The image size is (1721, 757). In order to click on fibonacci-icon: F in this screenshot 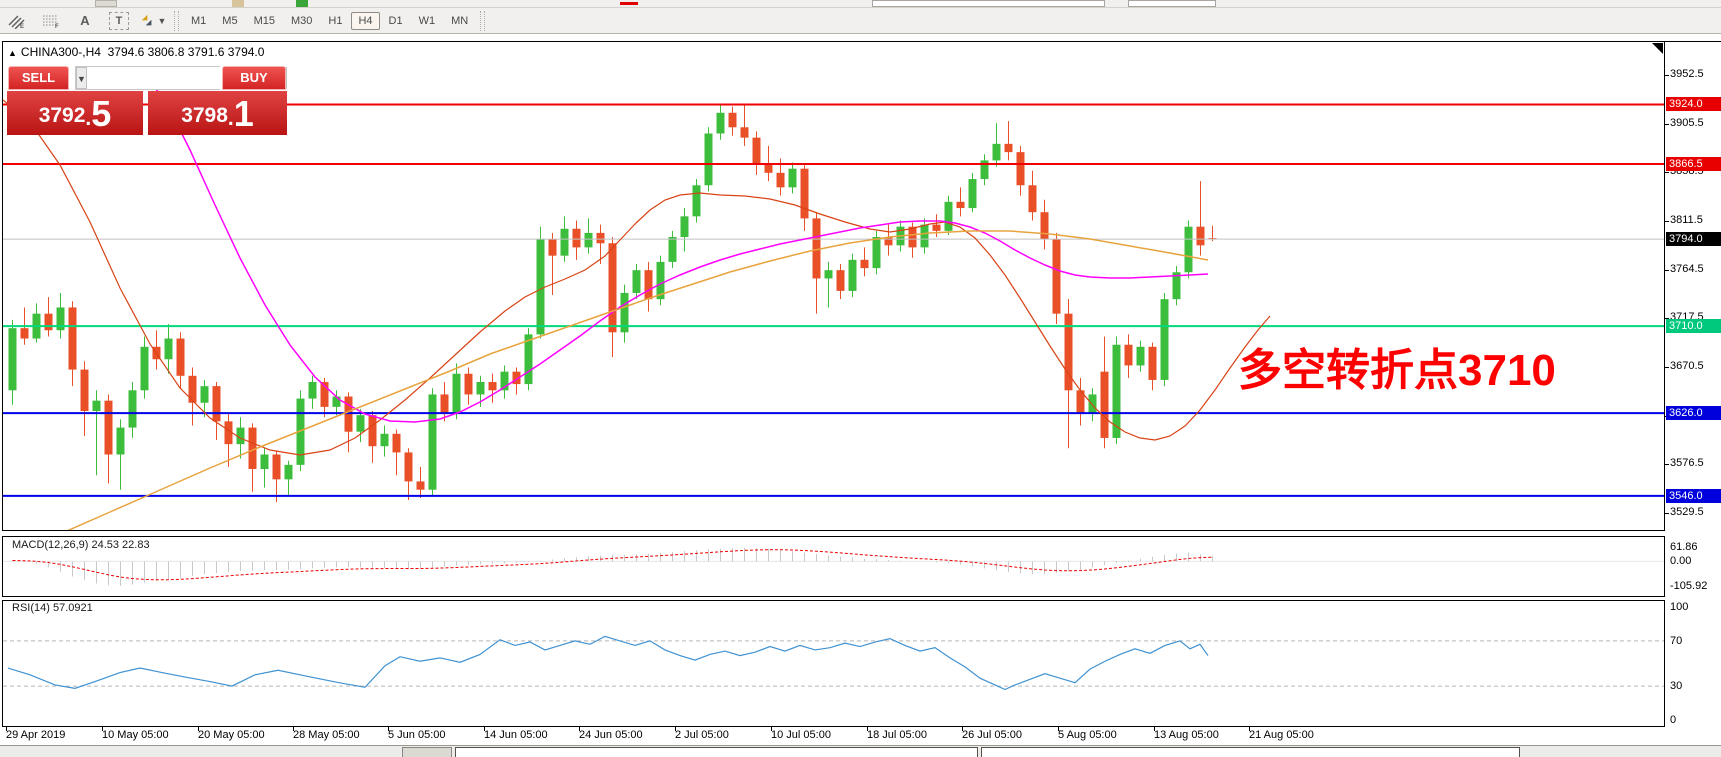, I will do `click(51, 21)`.